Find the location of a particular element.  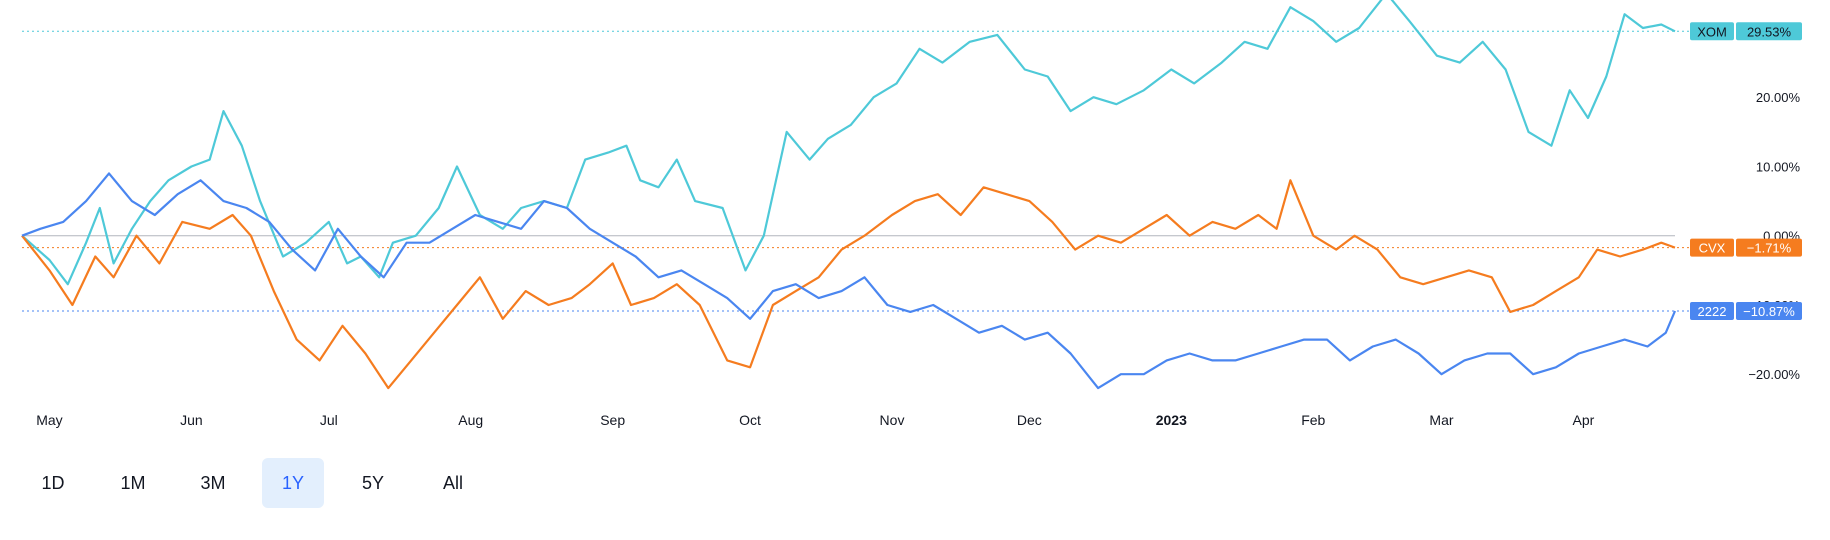

series-tag-symbol: 2222 is located at coordinates (1712, 311).